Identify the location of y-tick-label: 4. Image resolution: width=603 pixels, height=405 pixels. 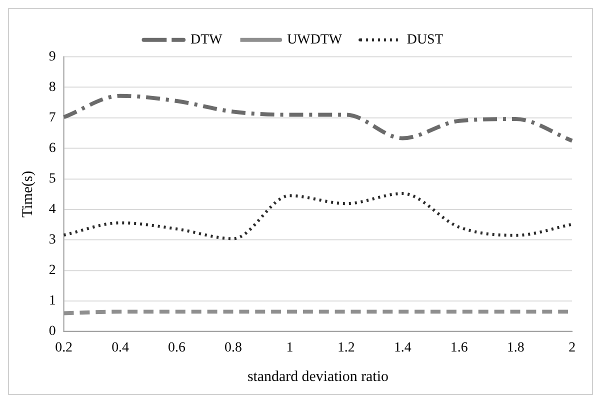
(52, 210).